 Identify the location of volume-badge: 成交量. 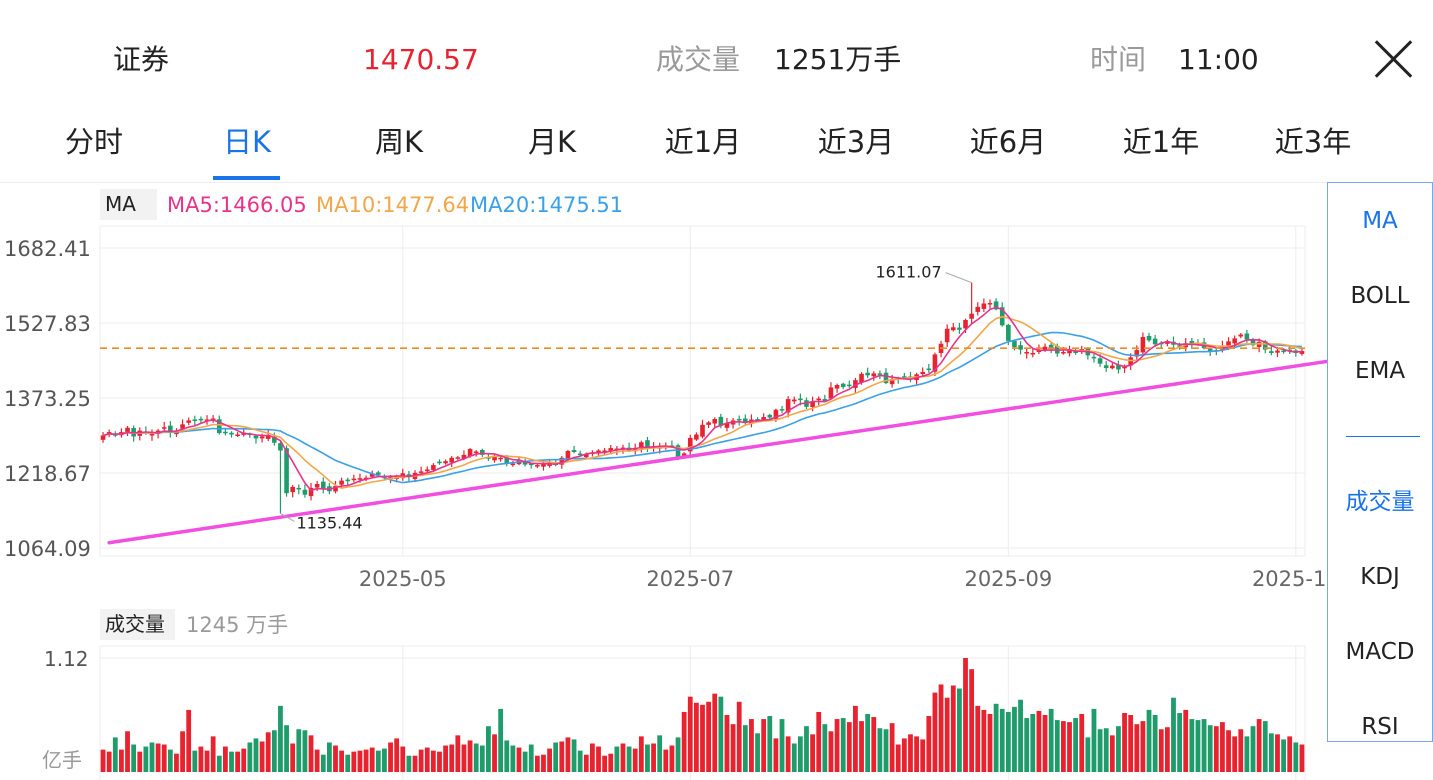
(137, 624).